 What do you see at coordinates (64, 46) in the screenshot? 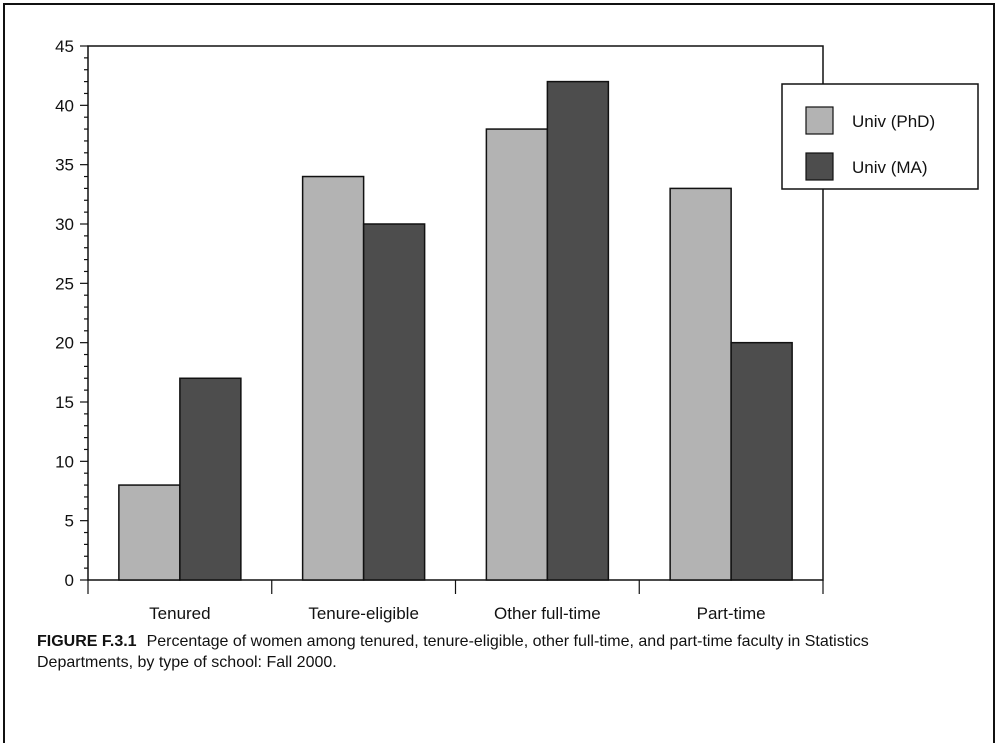
I see `y-tick-label: 45` at bounding box center [64, 46].